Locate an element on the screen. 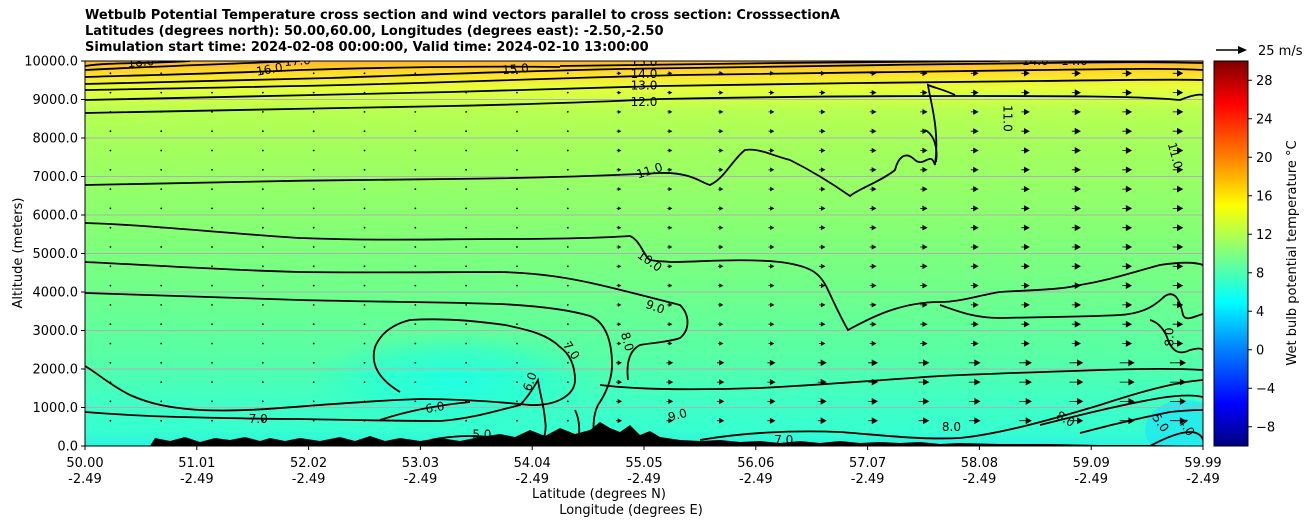  x-tick-label-lat: 59.99 is located at coordinates (1202, 463).